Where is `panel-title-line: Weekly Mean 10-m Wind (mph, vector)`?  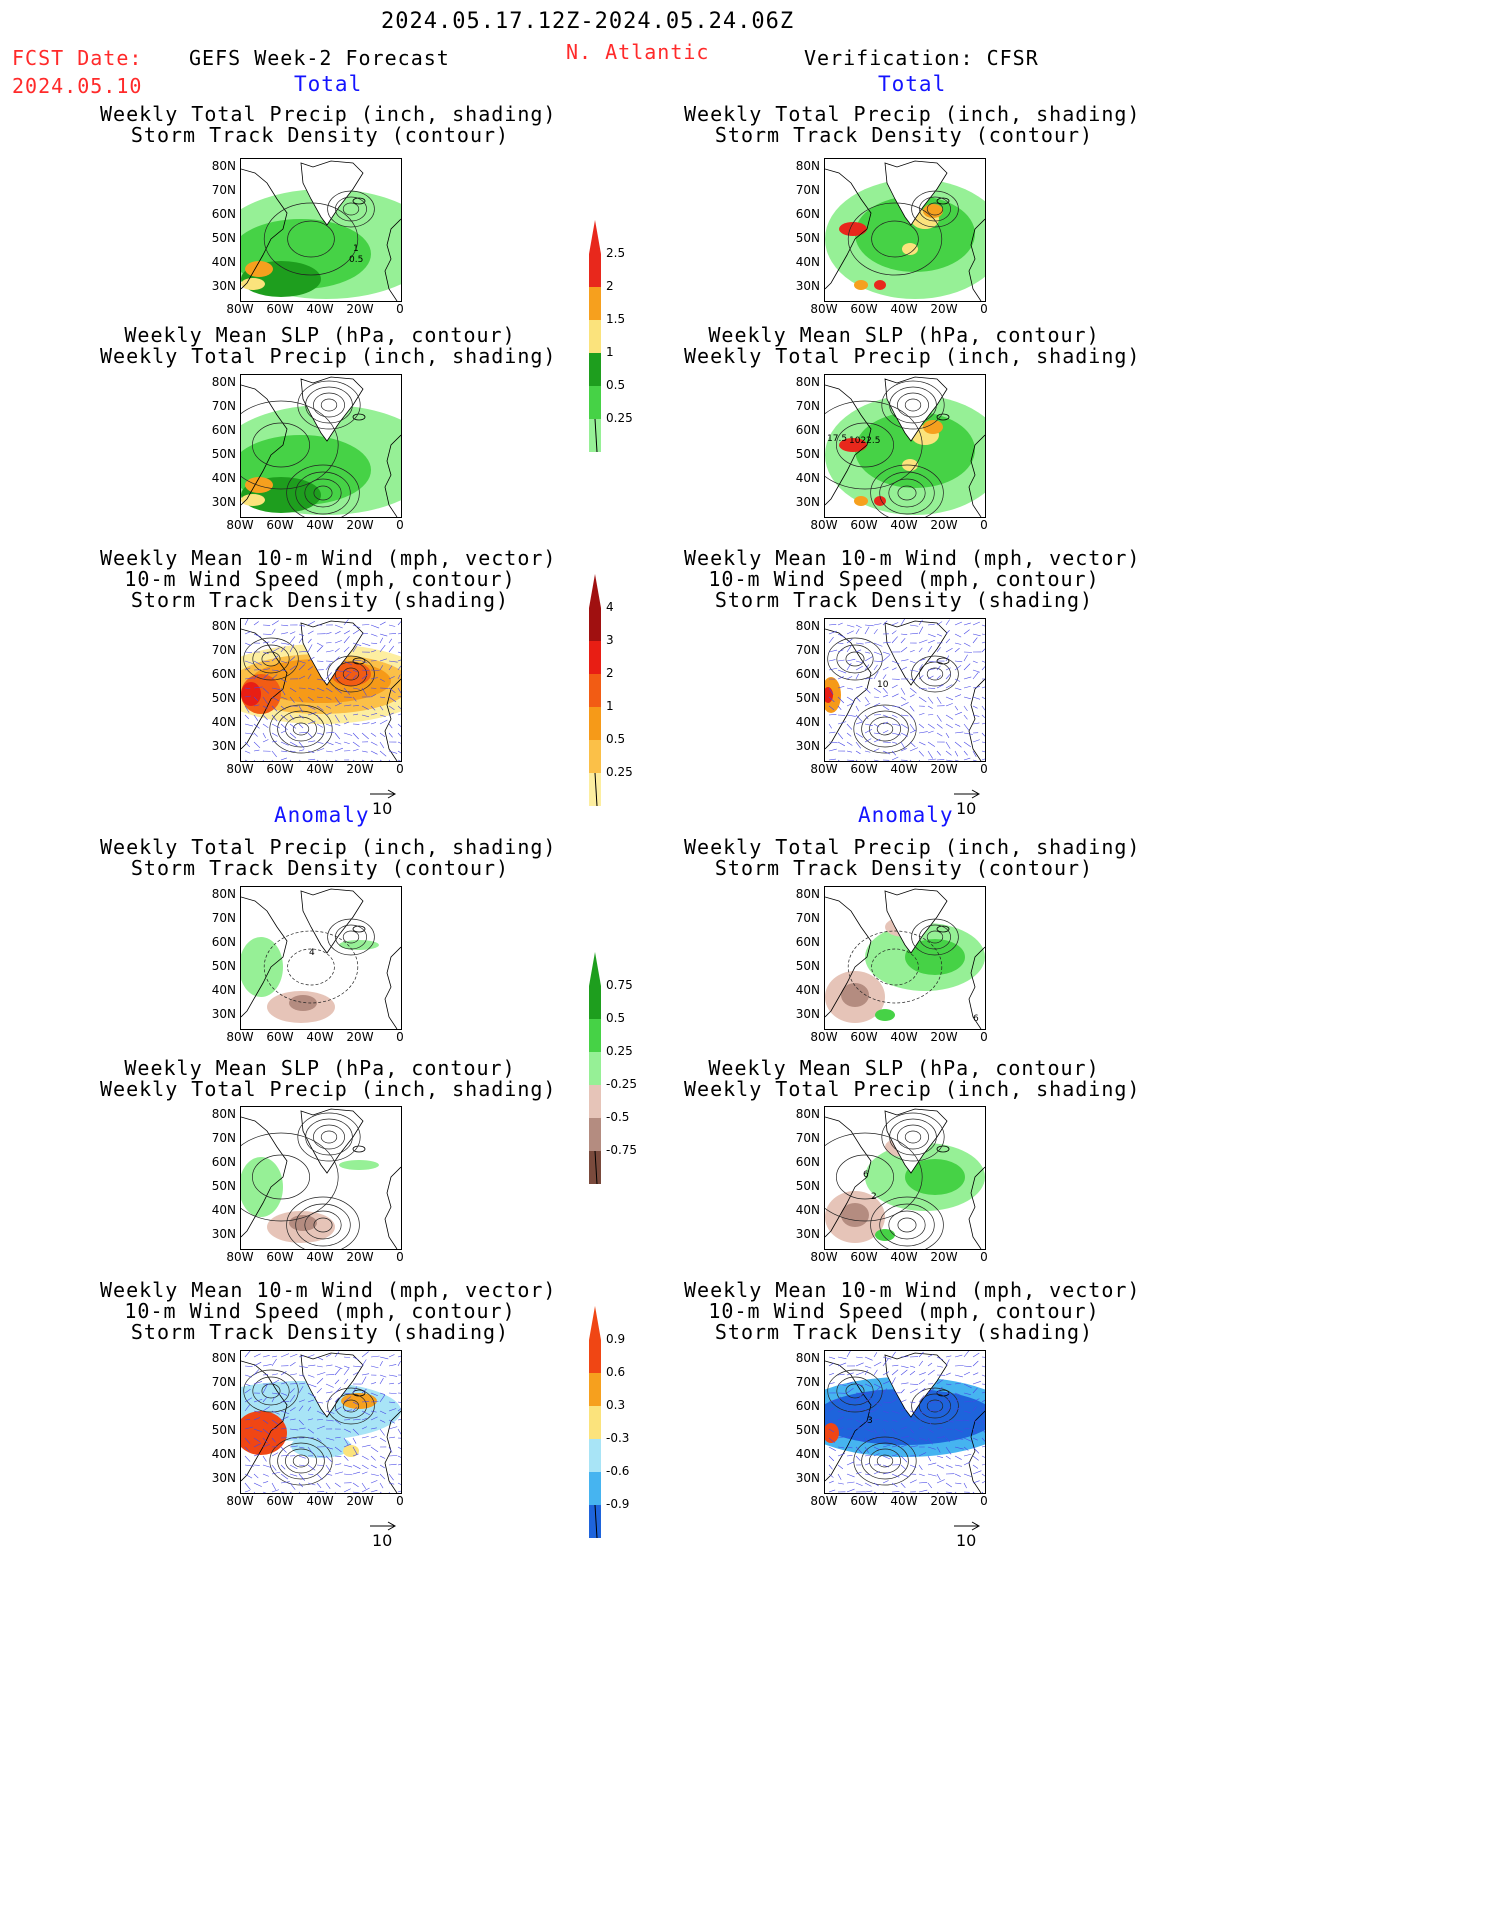 panel-title-line: Weekly Mean 10-m Wind (mph, vector) is located at coordinates (328, 1290).